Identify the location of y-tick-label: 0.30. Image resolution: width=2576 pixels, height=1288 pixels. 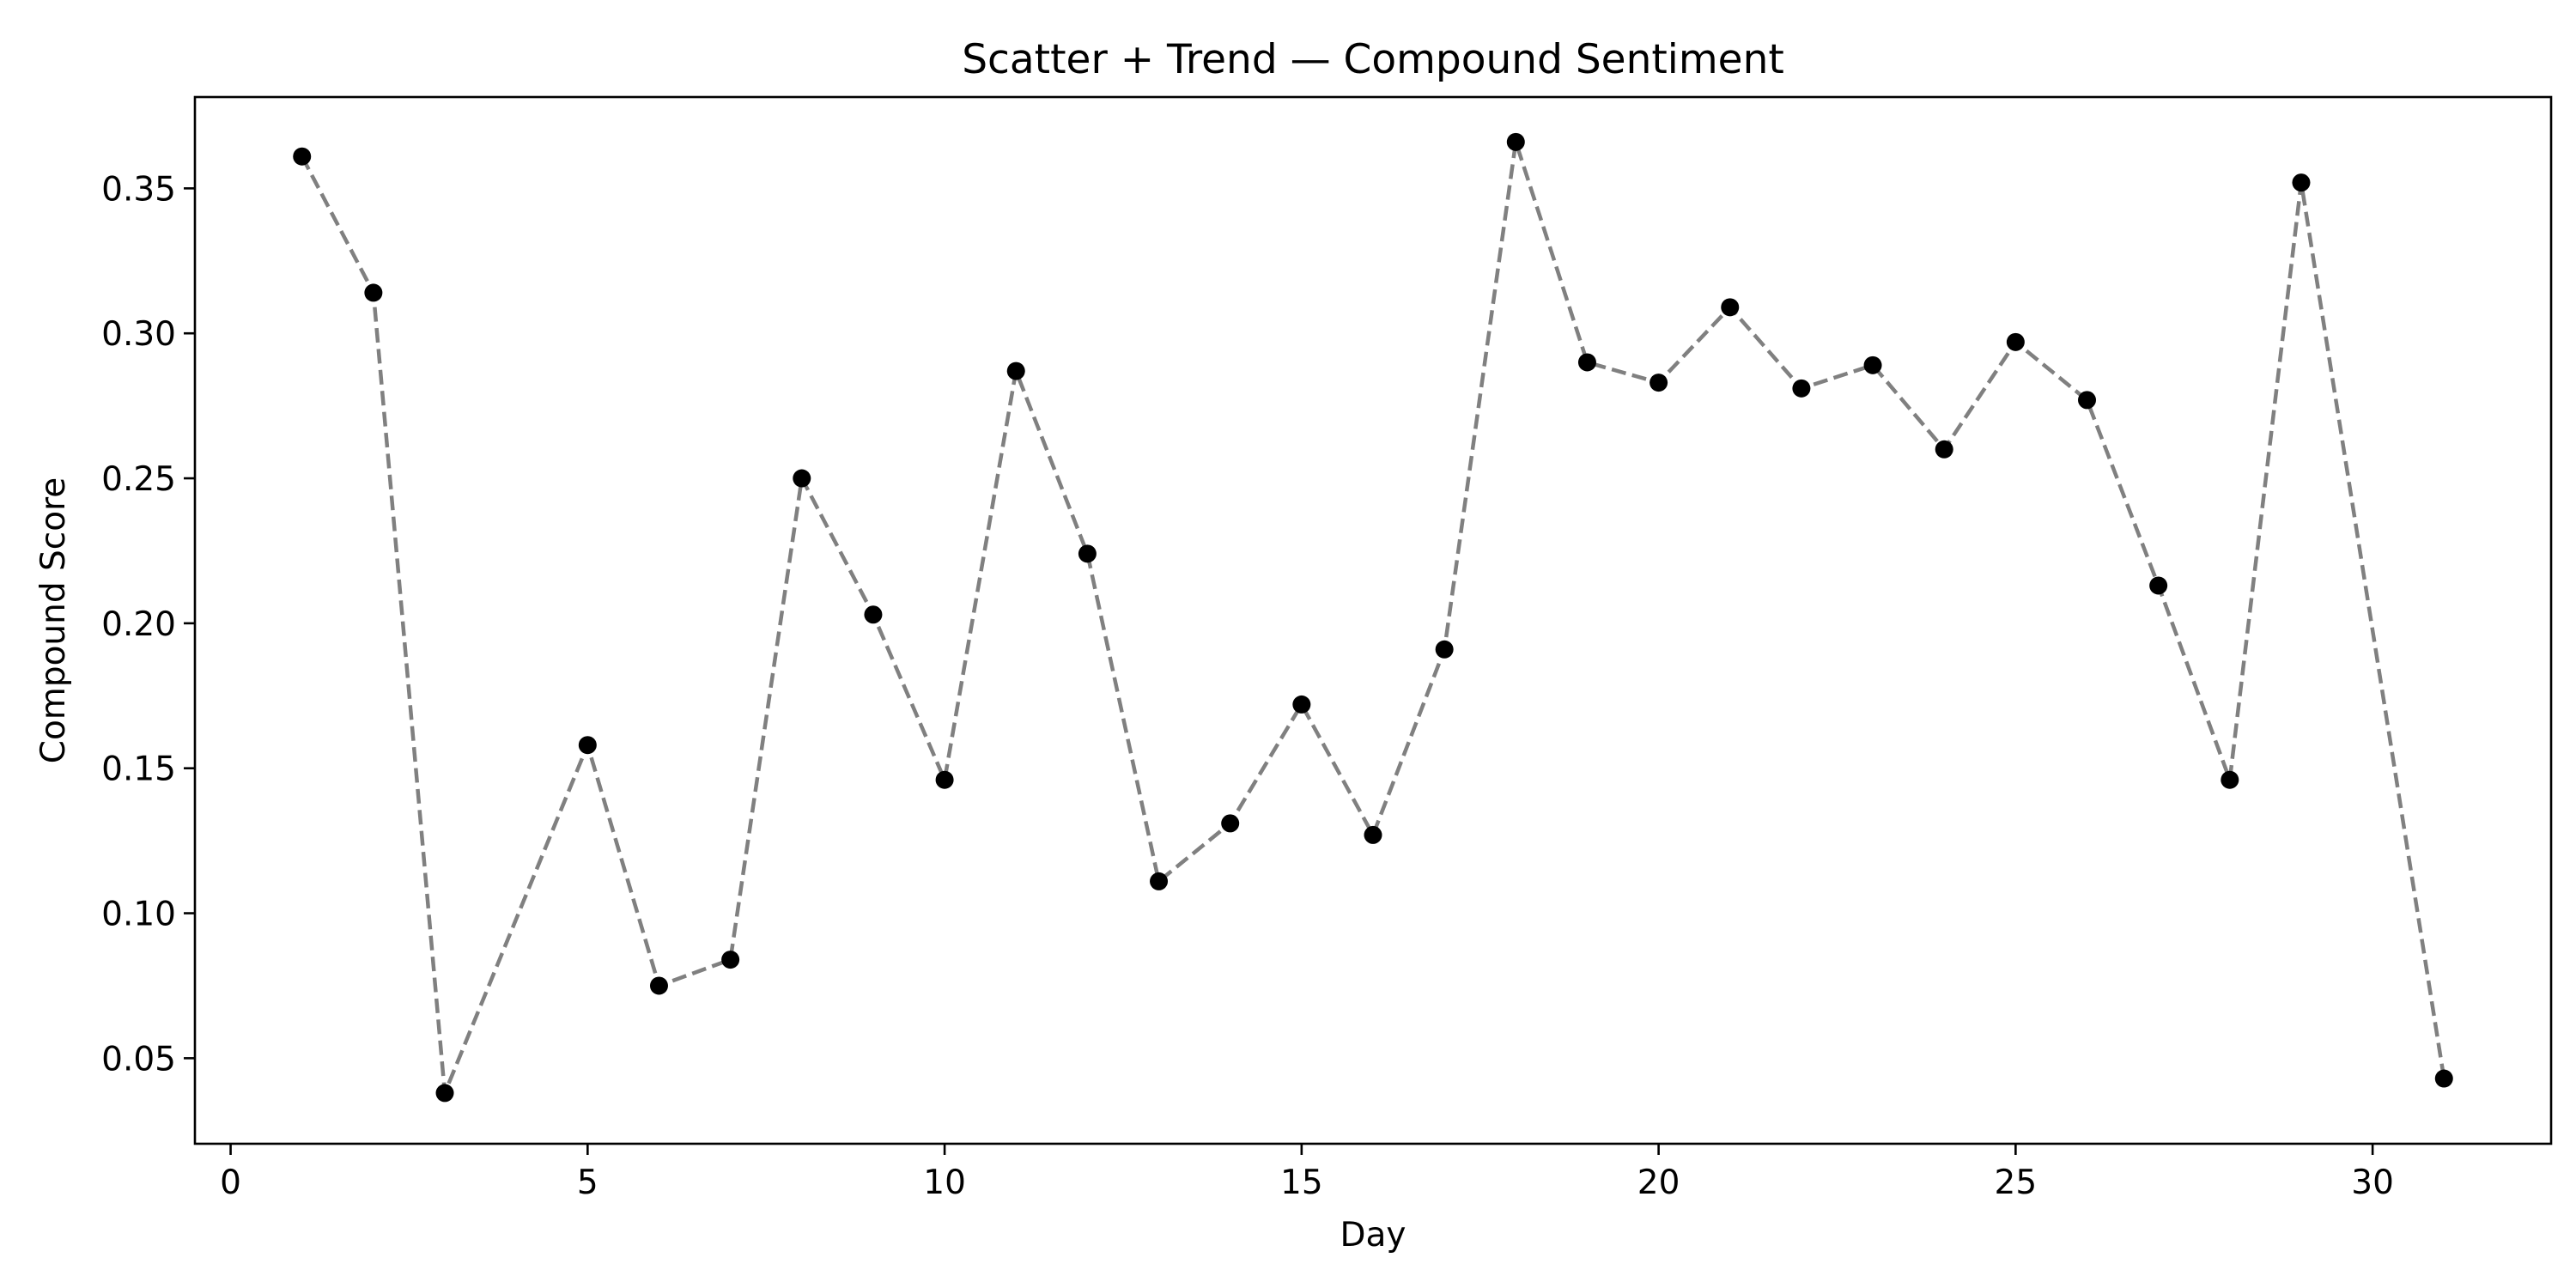
(138, 334).